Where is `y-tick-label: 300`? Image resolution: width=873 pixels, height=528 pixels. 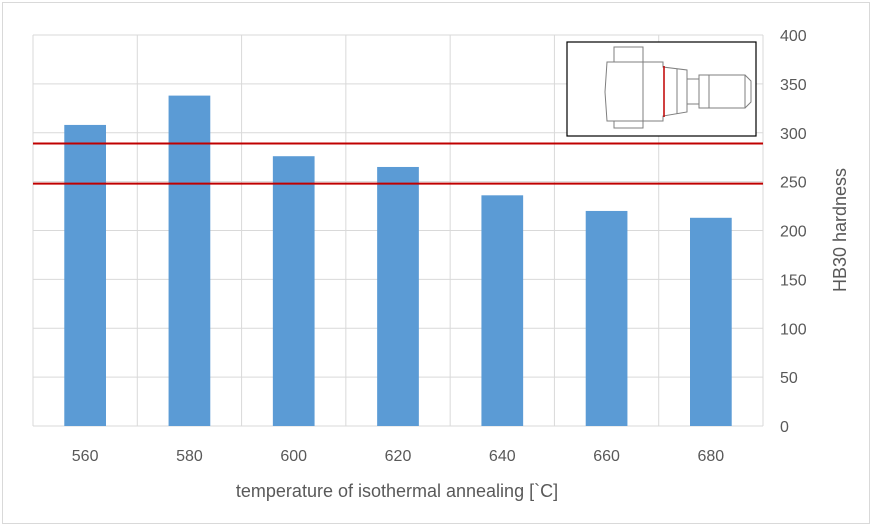
y-tick-label: 300 is located at coordinates (793, 134).